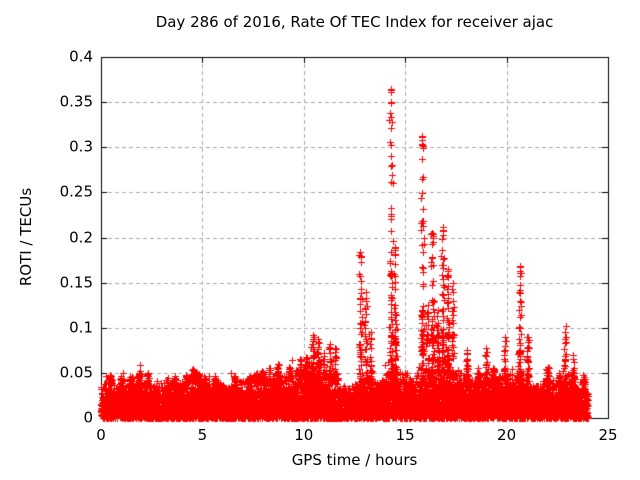  Describe the element at coordinates (76, 192) in the screenshot. I see `y-tick-label: 0.25` at that location.